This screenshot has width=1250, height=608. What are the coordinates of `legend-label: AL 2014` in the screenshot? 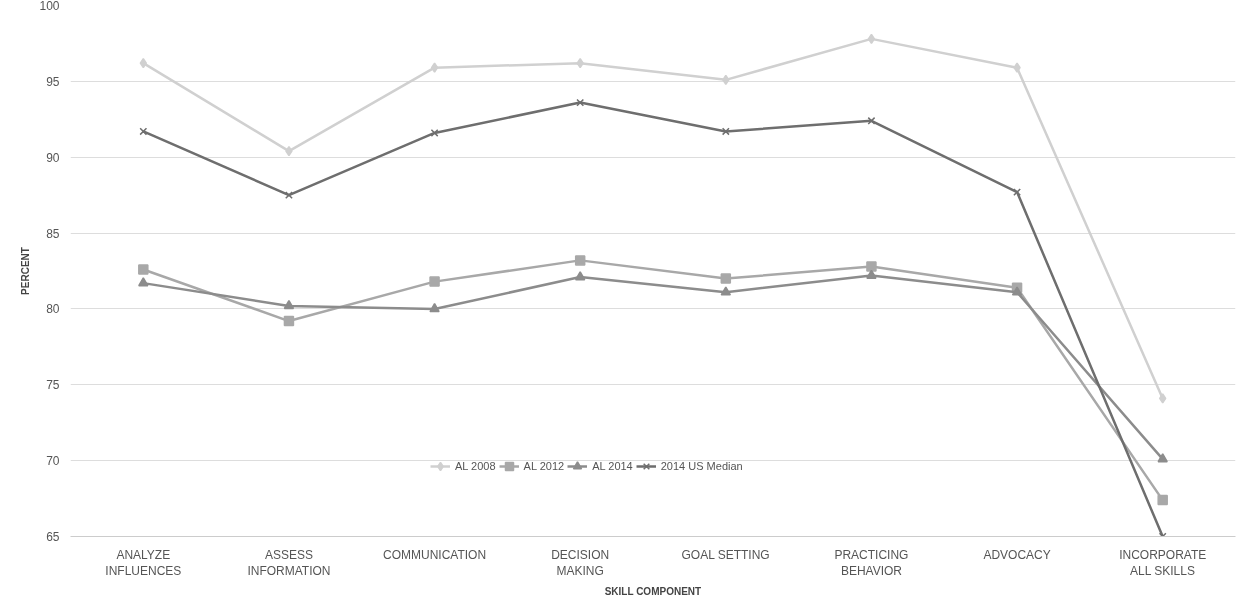 It's located at (612, 466).